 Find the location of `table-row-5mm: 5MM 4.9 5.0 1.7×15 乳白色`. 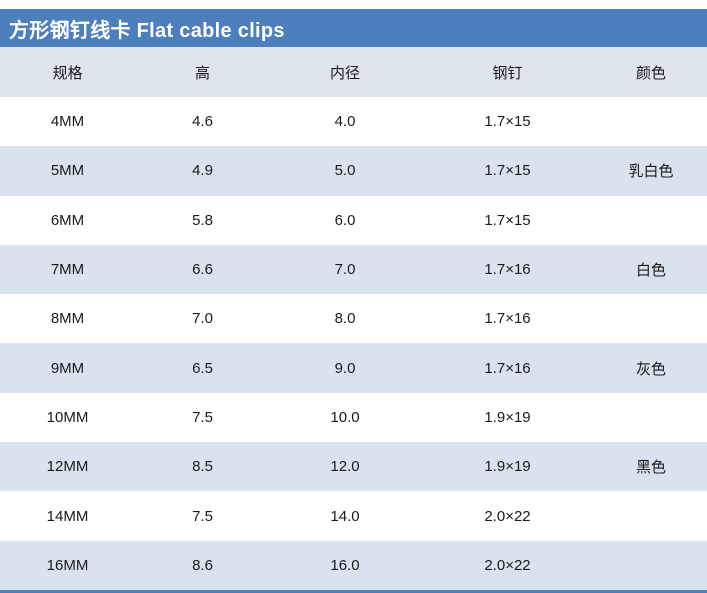

table-row-5mm: 5MM 4.9 5.0 1.7×15 乳白色 is located at coordinates (353, 171).